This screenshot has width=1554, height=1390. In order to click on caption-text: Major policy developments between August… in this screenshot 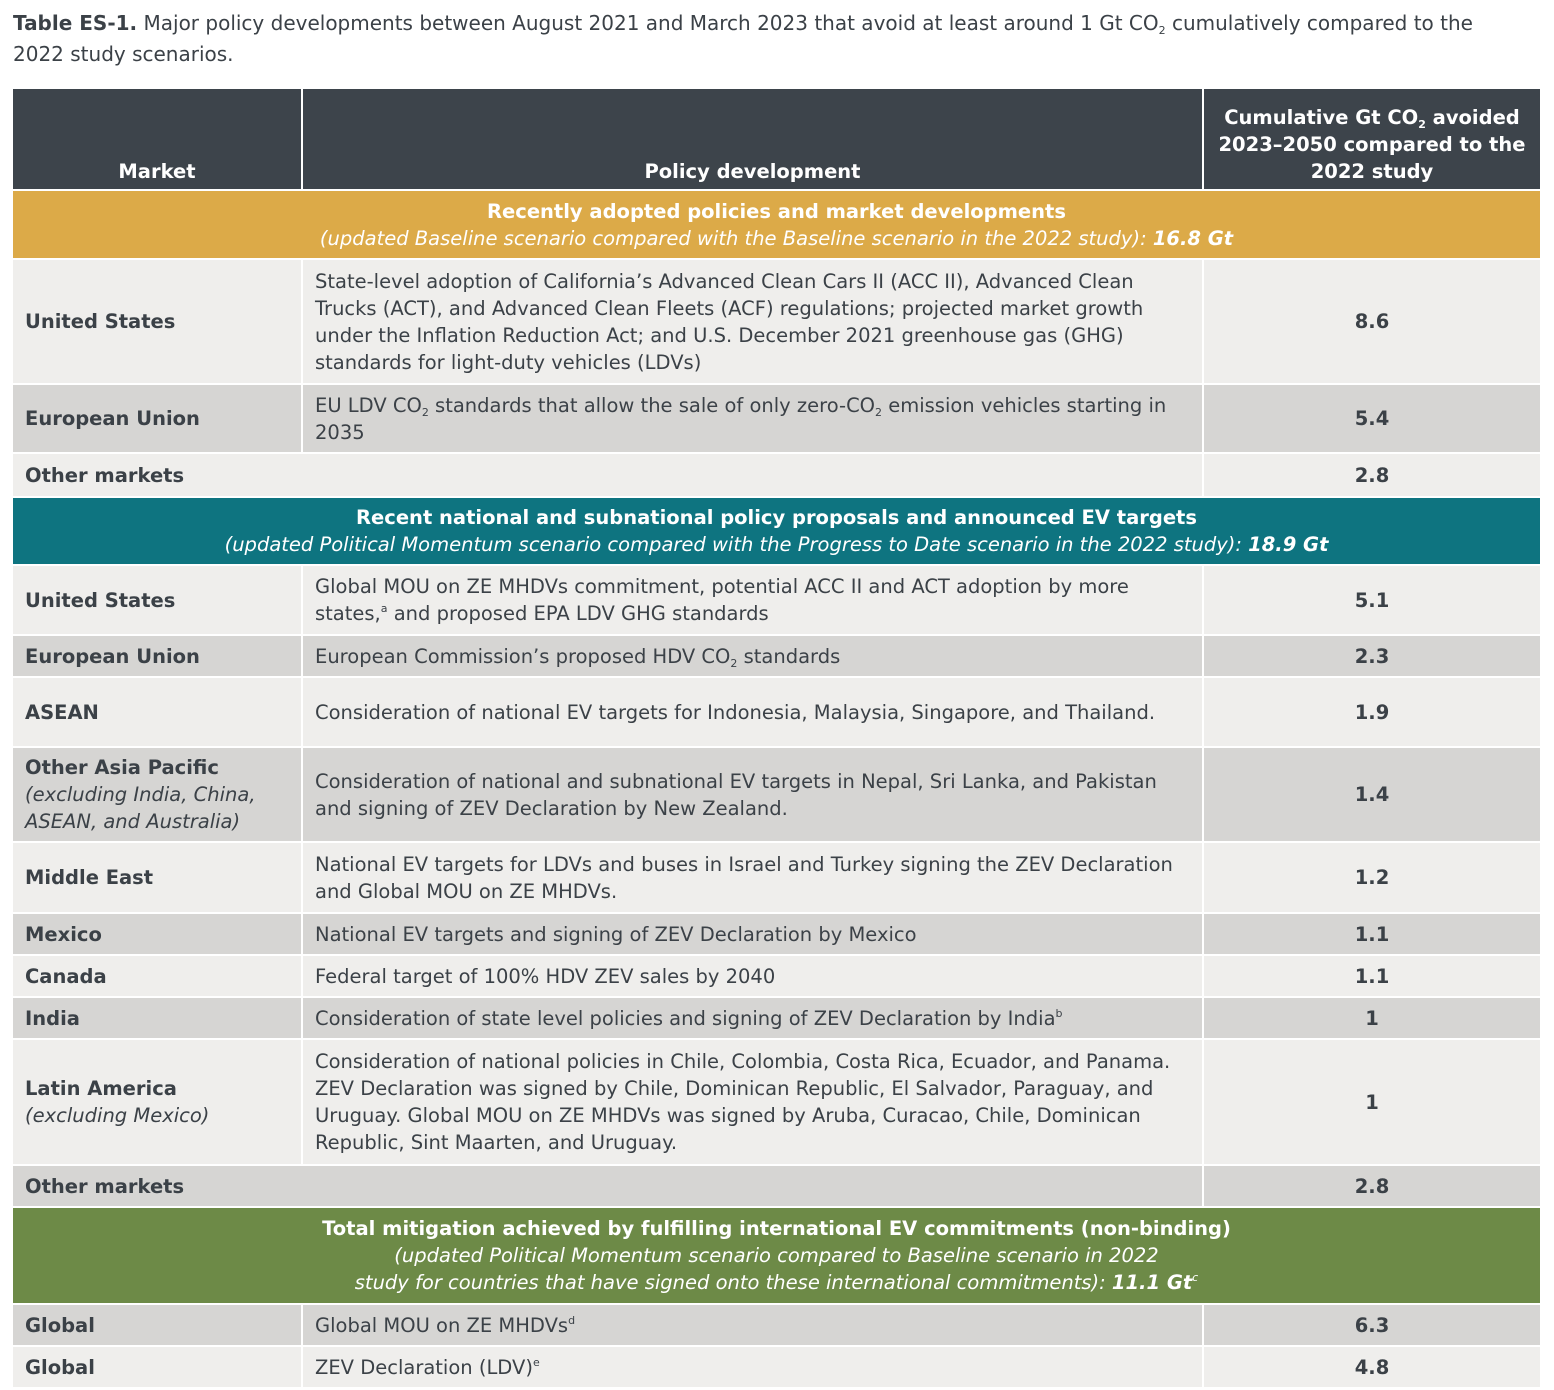, I will do `click(648, 23)`.